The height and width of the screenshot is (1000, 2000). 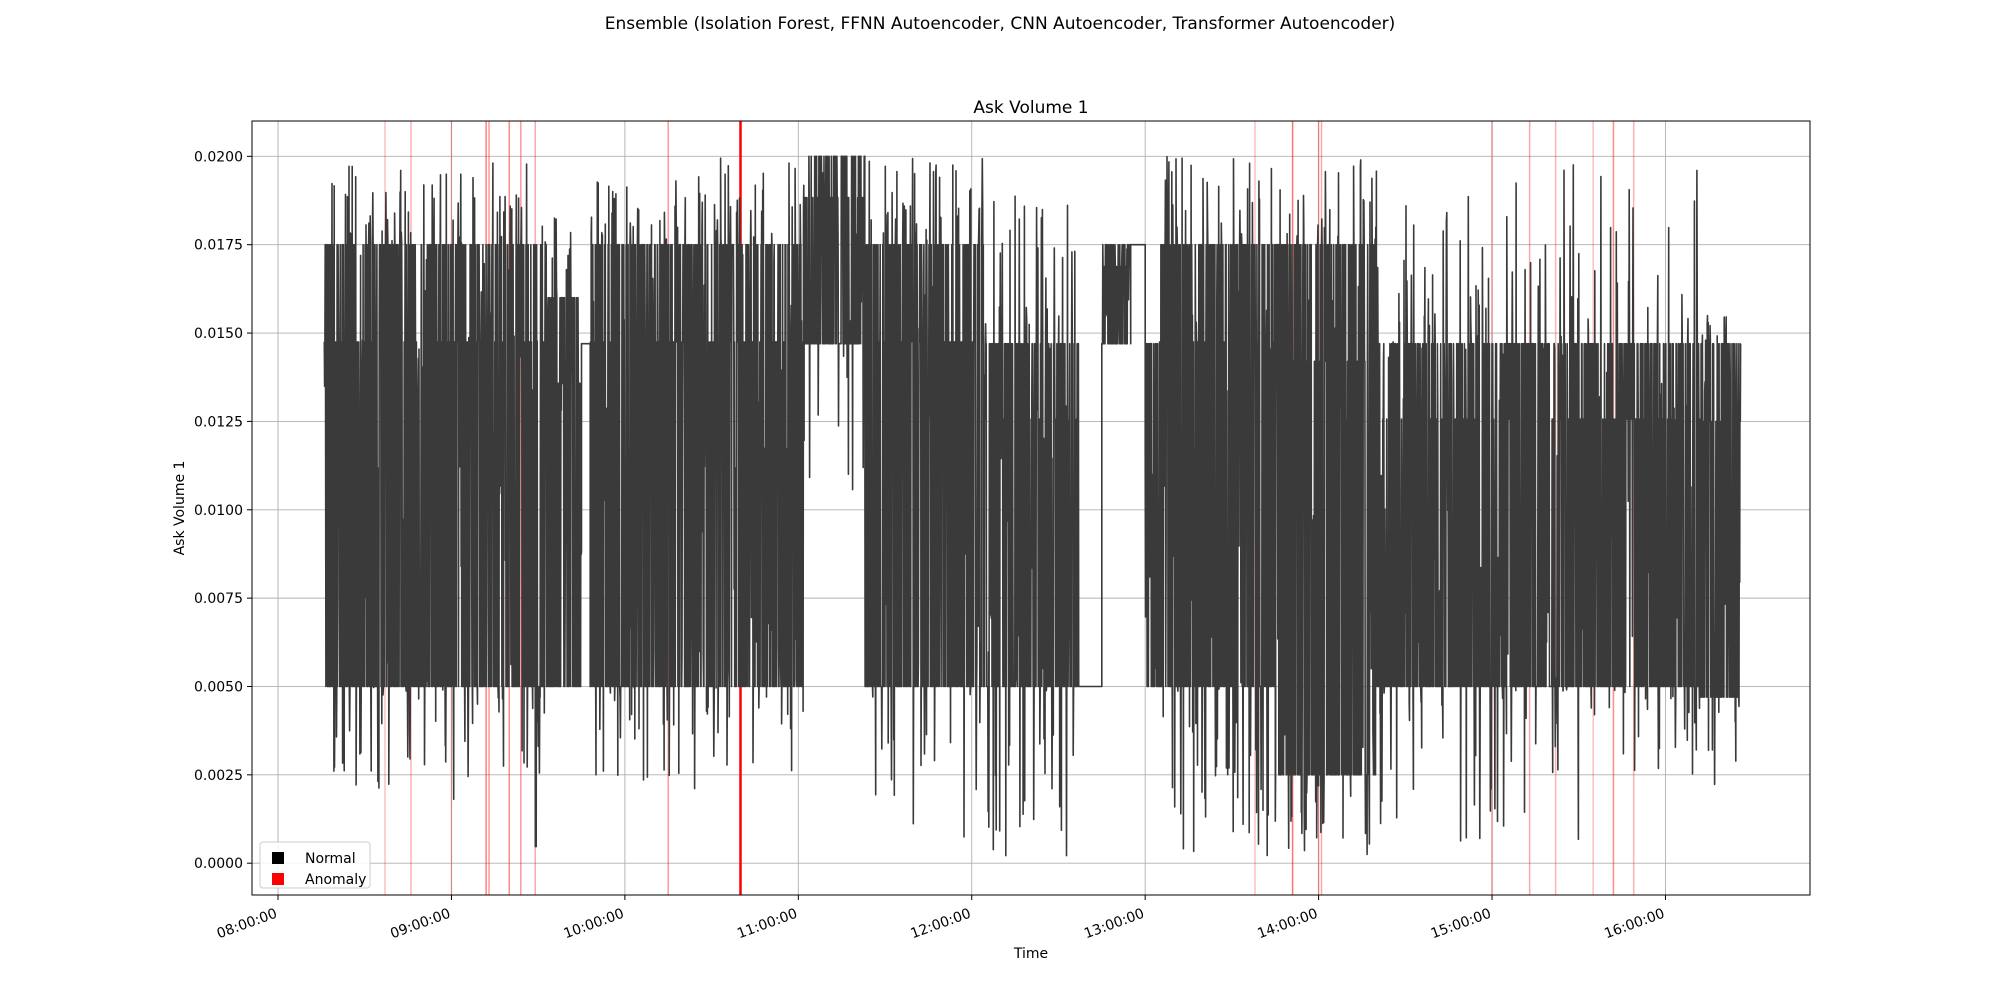 I want to click on x-axis-label: Time, so click(x=1030, y=954).